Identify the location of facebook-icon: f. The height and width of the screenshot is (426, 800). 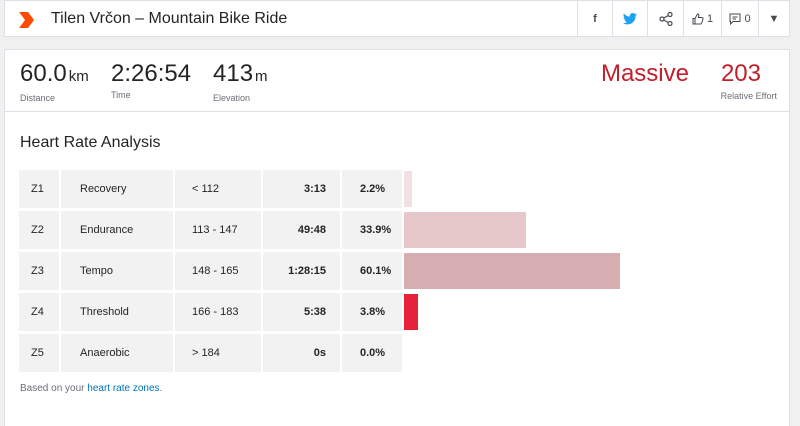
(595, 18).